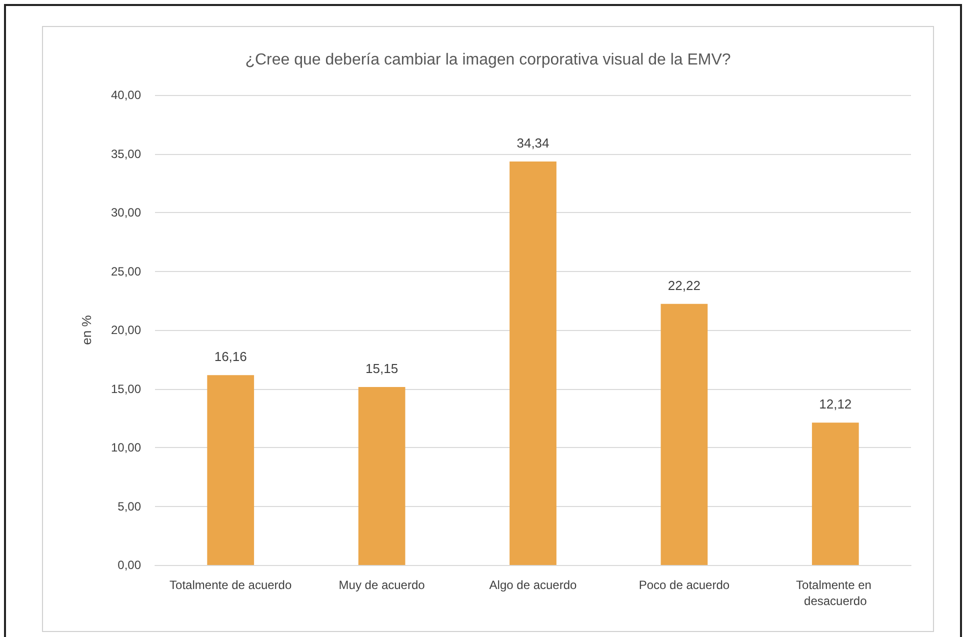 Image resolution: width=968 pixels, height=637 pixels. I want to click on data-label: 34,34, so click(533, 143).